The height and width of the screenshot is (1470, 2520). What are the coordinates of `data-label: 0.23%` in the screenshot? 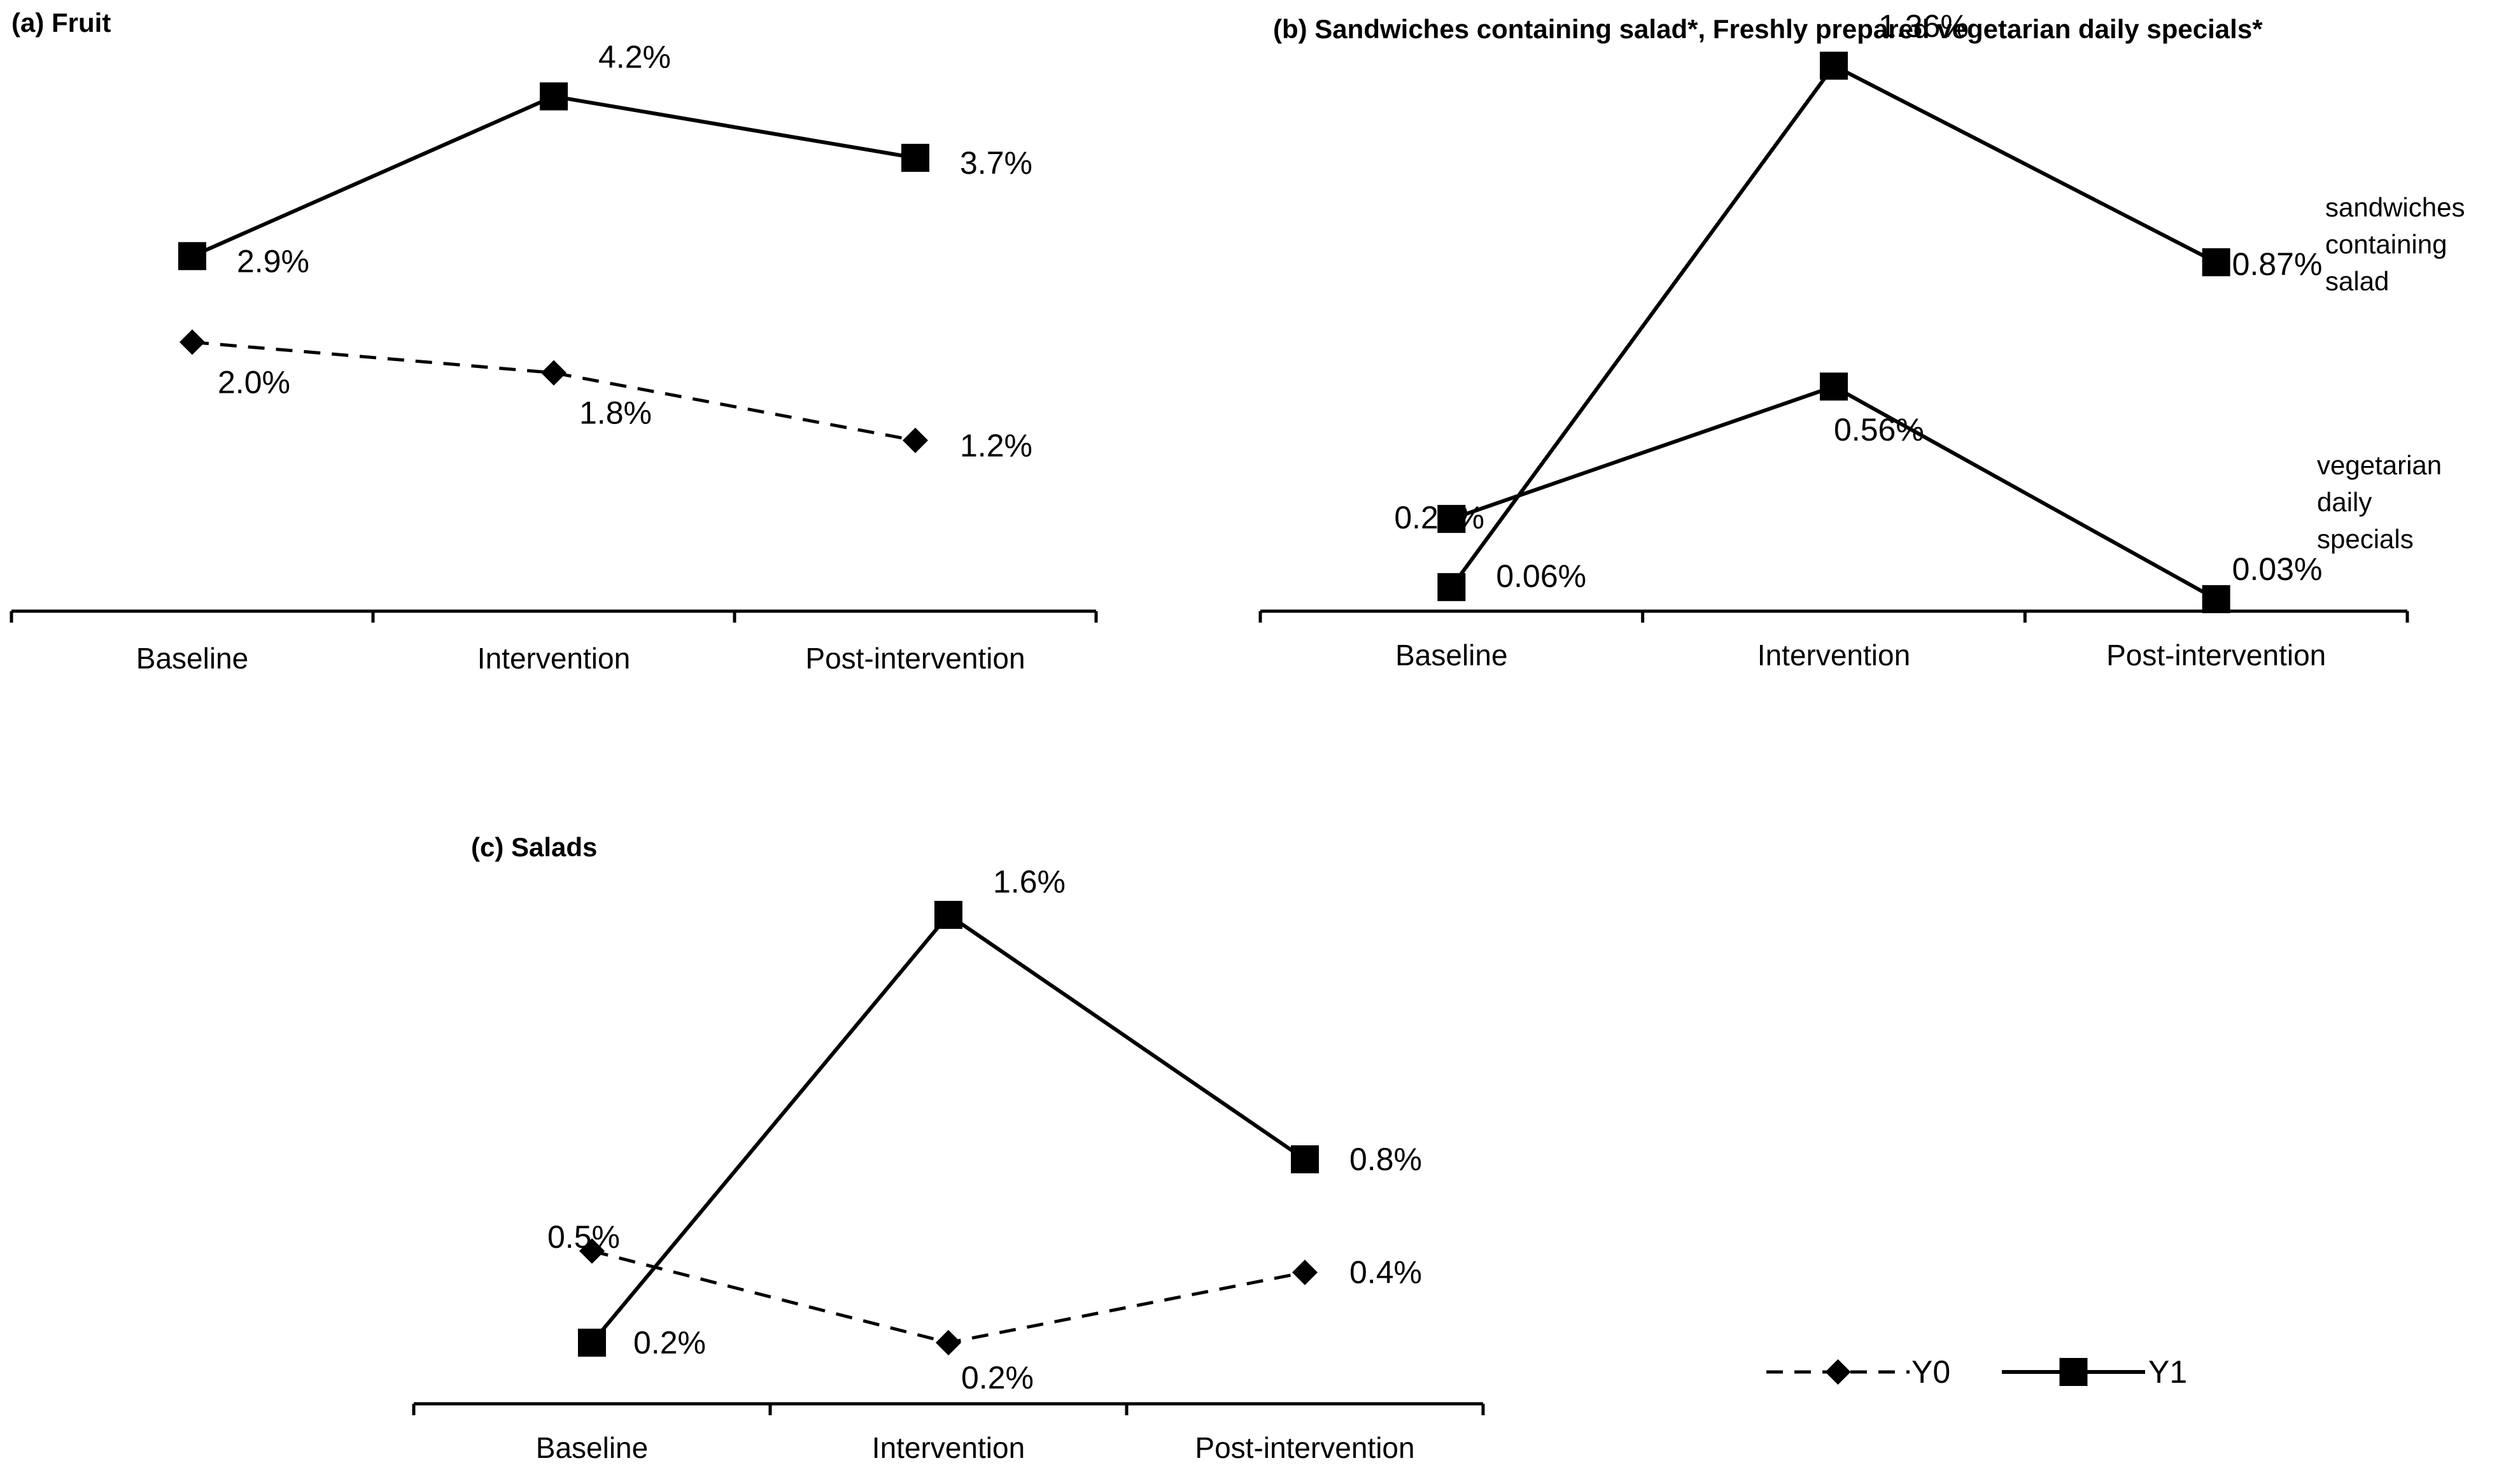 It's located at (1439, 517).